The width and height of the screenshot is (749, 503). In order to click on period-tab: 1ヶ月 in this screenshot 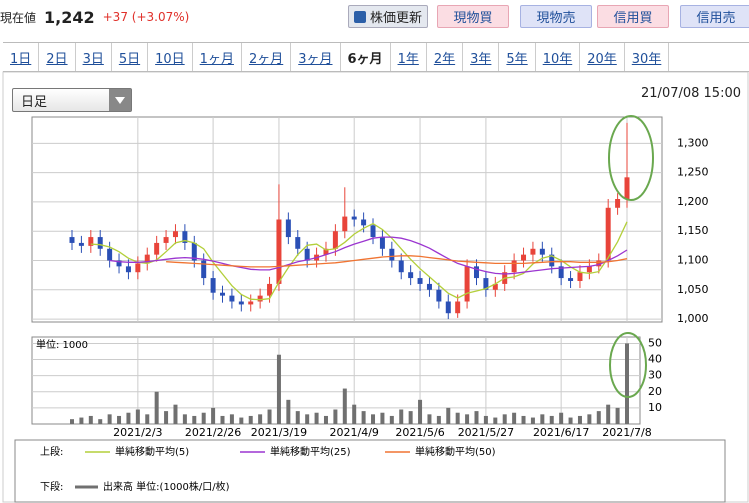, I will do `click(217, 57)`.